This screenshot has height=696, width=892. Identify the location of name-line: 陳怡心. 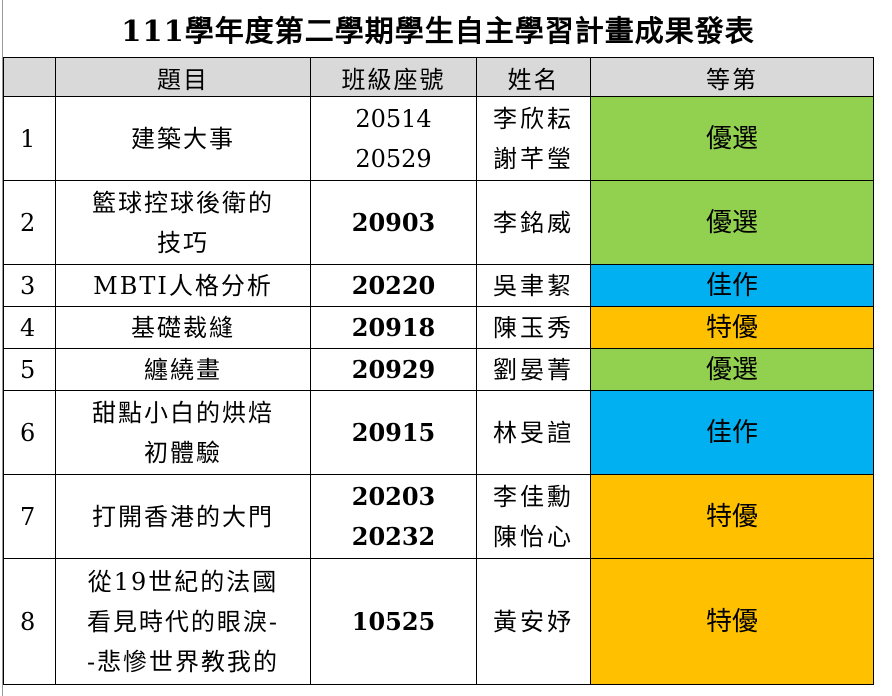
(533, 536).